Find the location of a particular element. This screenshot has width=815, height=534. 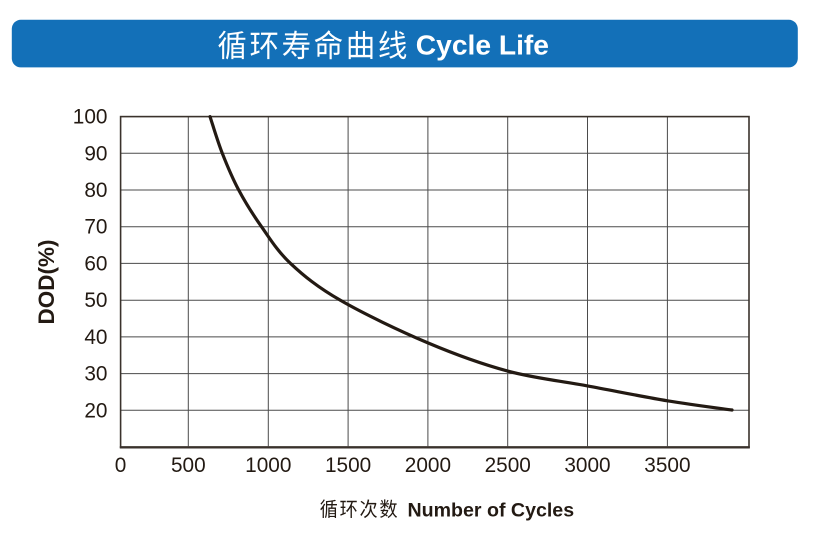

svg-text: 70 is located at coordinates (95, 227).